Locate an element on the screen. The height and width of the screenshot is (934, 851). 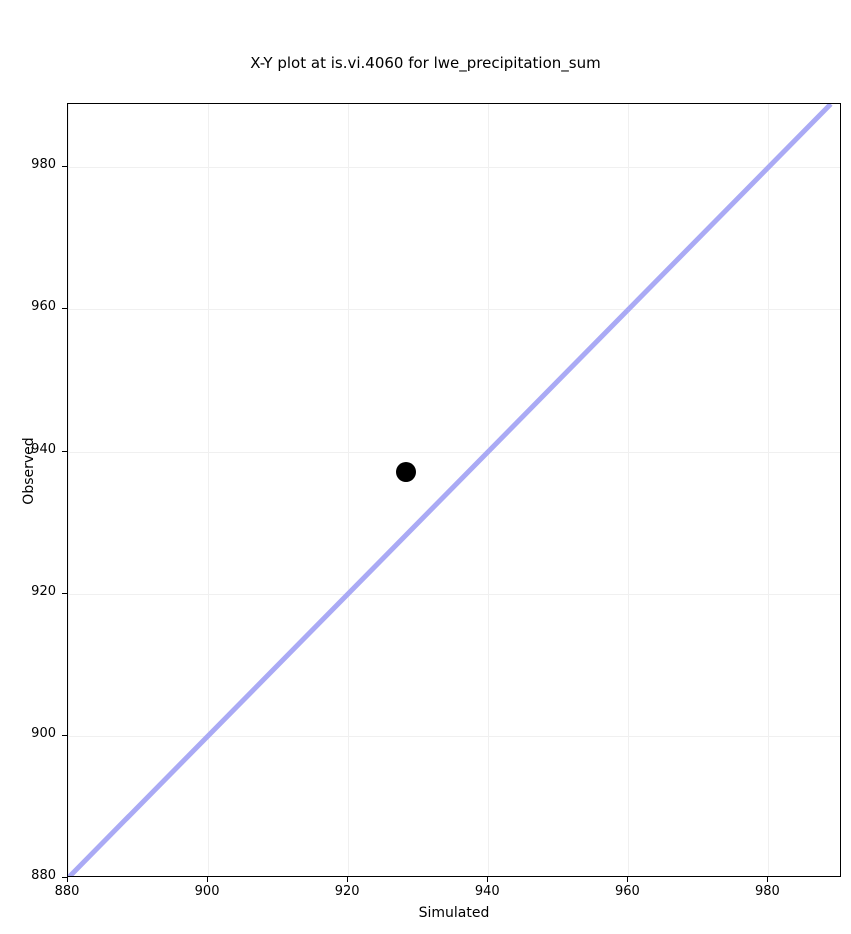
y-tick-label: 960 is located at coordinates (43, 307).